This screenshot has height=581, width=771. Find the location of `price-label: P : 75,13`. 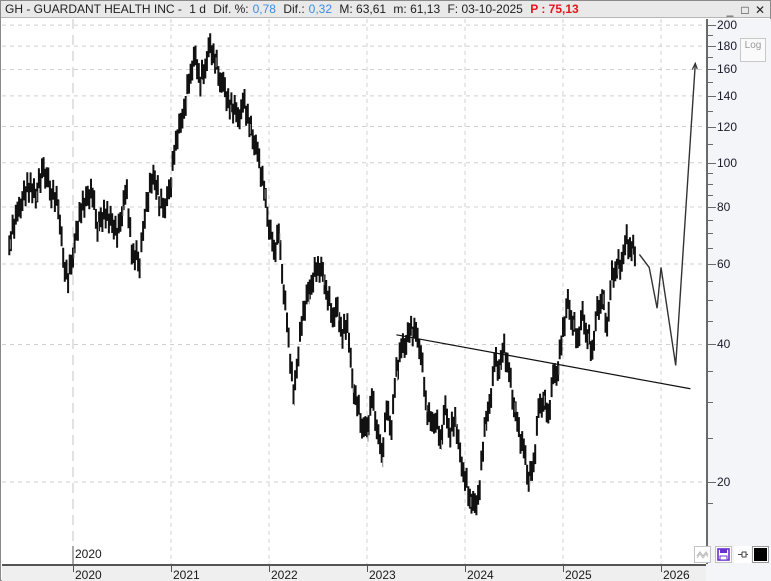

price-label: P : 75,13 is located at coordinates (554, 9).